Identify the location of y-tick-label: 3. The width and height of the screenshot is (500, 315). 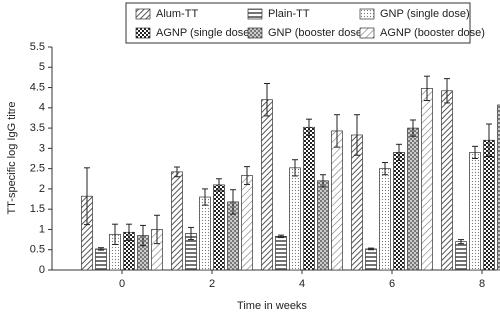
(42, 148).